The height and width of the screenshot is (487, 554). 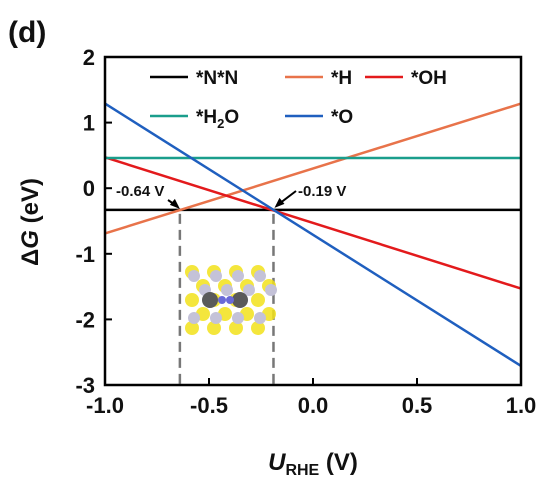 What do you see at coordinates (89, 188) in the screenshot?
I see `y-tick-label: 0` at bounding box center [89, 188].